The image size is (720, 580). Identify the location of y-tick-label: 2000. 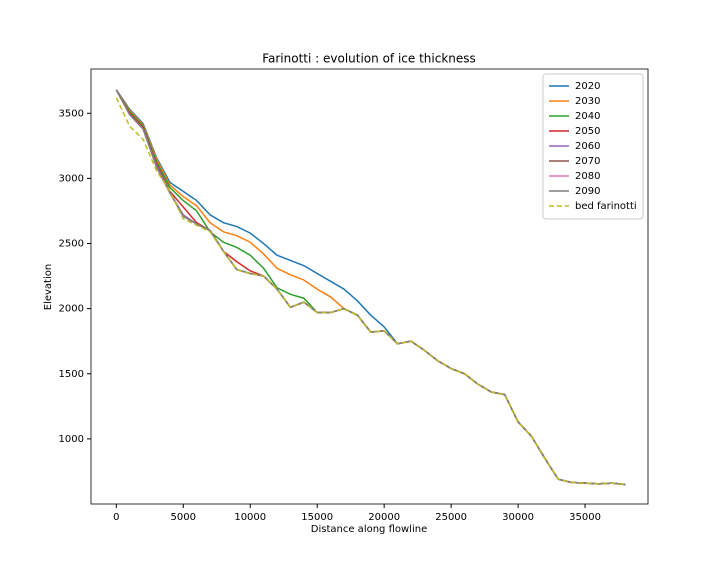
(71, 309).